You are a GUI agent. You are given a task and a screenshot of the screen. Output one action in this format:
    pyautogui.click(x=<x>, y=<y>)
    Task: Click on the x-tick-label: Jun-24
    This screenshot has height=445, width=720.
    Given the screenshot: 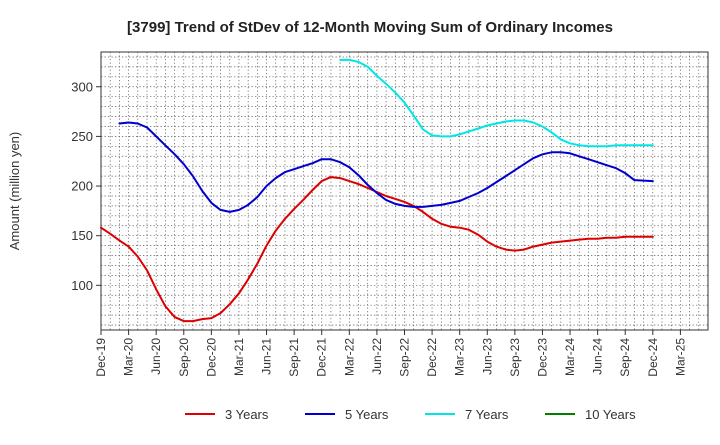 What is the action you would take?
    pyautogui.click(x=598, y=356)
    